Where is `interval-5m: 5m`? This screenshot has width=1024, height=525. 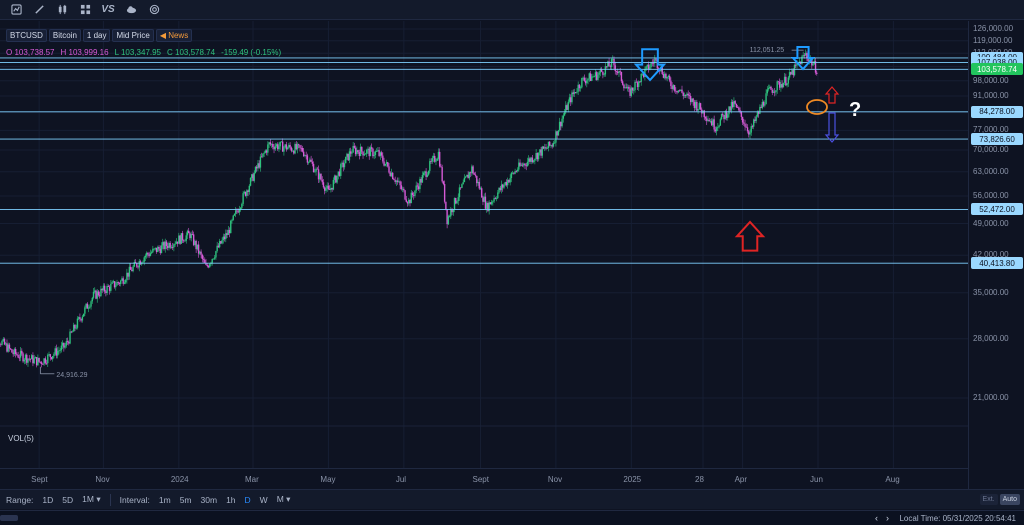
interval-5m: 5m is located at coordinates (185, 499).